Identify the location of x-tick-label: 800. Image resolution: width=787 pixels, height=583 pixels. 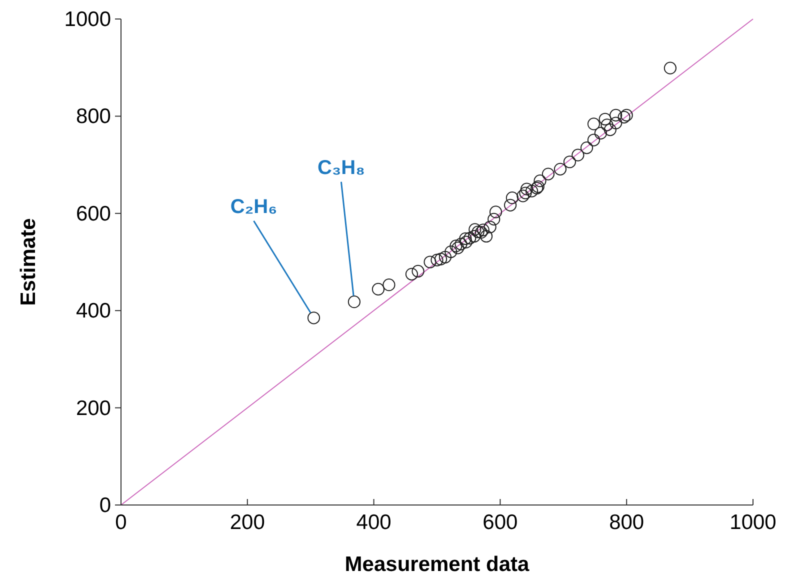
(626, 522).